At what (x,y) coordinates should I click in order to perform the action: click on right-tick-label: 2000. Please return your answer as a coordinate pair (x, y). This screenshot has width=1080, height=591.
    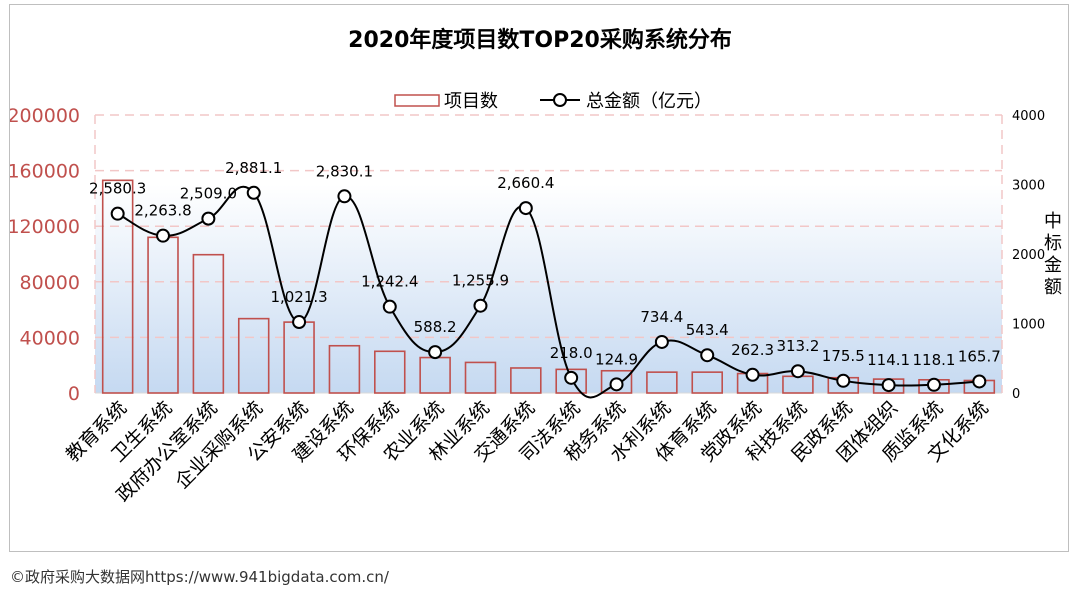
    Looking at the image, I should click on (1028, 255).